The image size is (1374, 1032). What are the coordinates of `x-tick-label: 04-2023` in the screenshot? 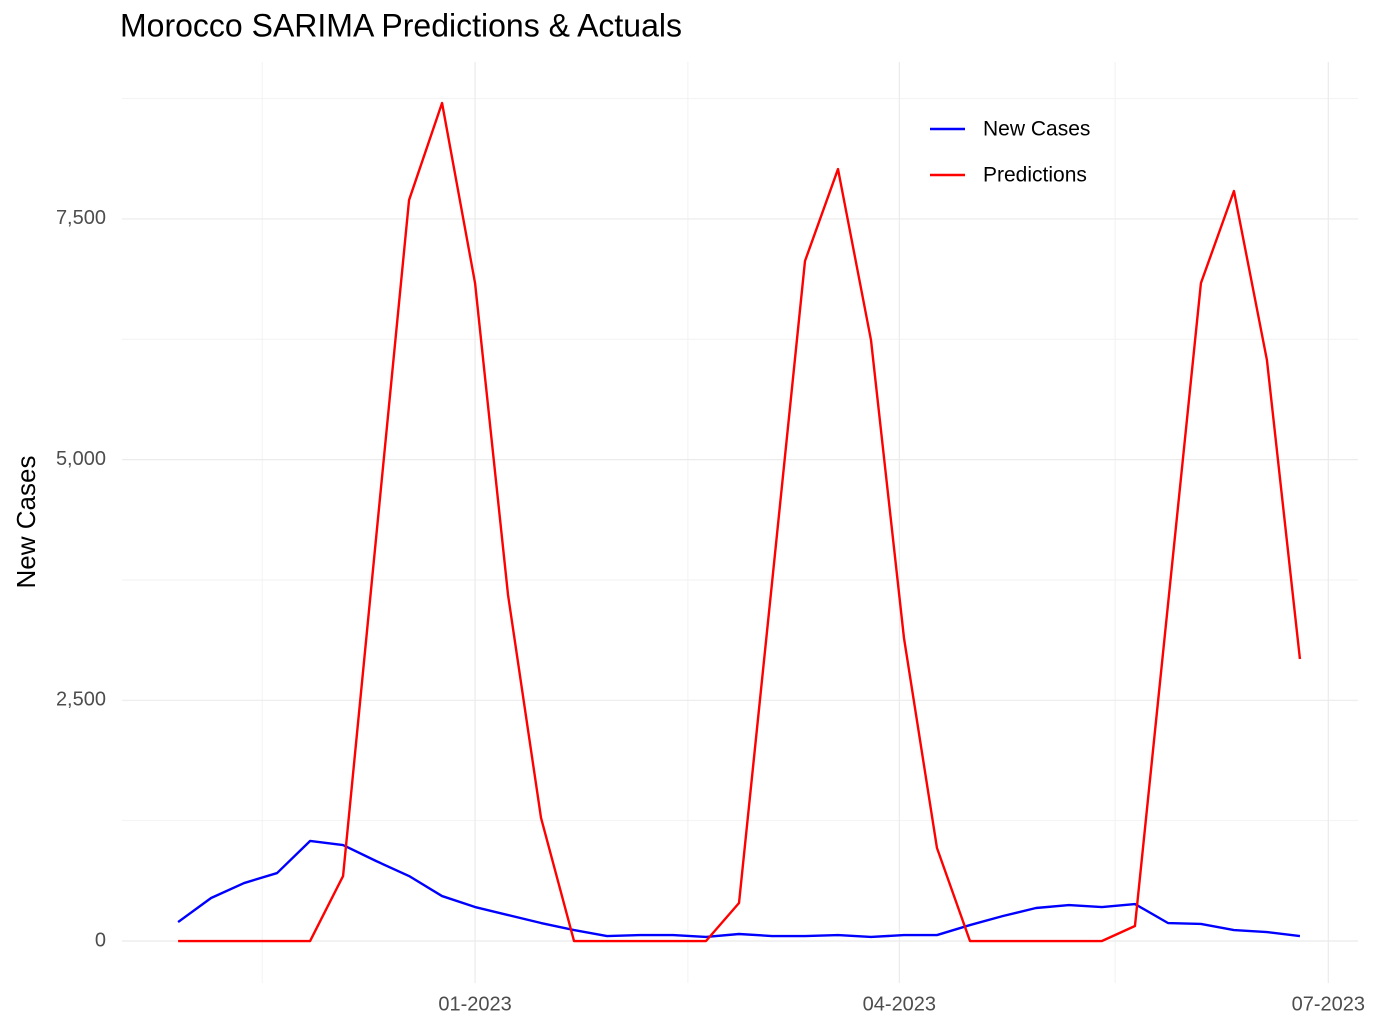 It's located at (899, 1004).